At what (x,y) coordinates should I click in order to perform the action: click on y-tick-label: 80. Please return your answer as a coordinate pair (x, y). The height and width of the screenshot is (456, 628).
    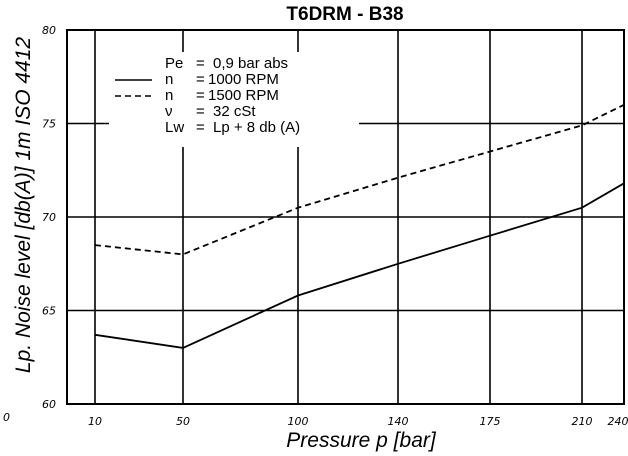
    Looking at the image, I should click on (49, 30).